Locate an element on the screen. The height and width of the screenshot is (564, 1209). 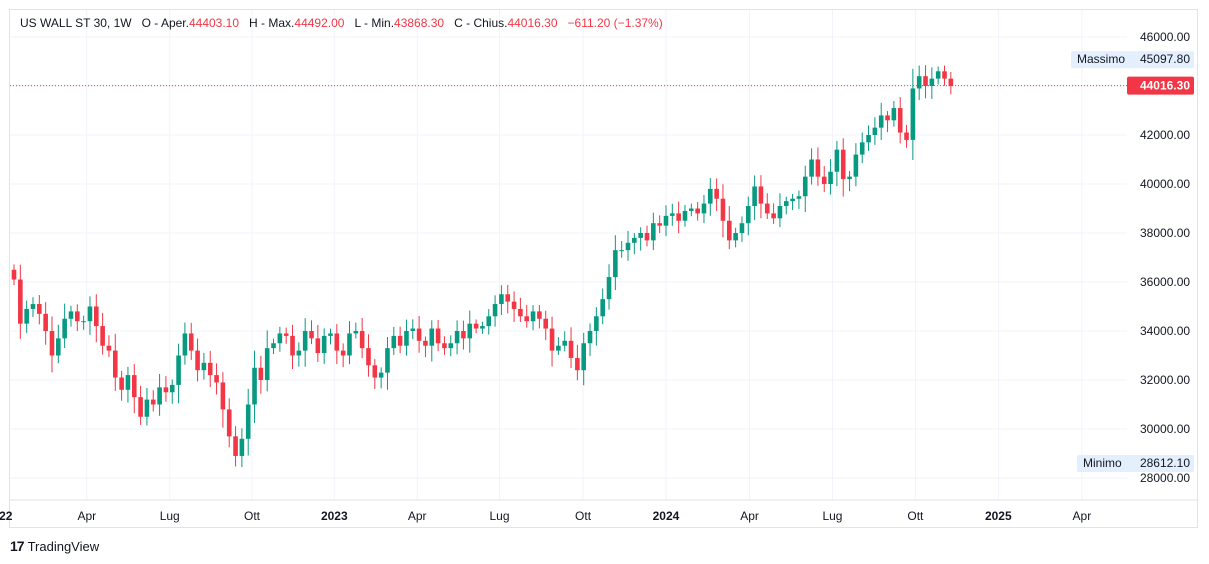
tradingview-branding: 17 TradingView is located at coordinates (54, 546).